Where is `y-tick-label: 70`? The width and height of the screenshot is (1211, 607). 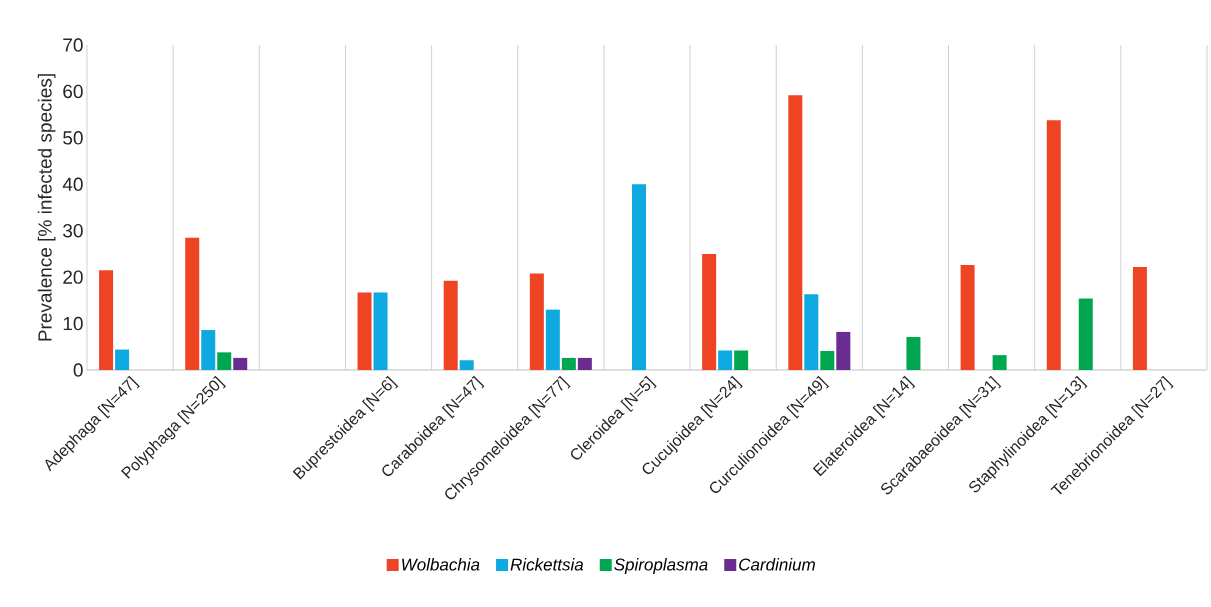 y-tick-label: 70 is located at coordinates (73, 45).